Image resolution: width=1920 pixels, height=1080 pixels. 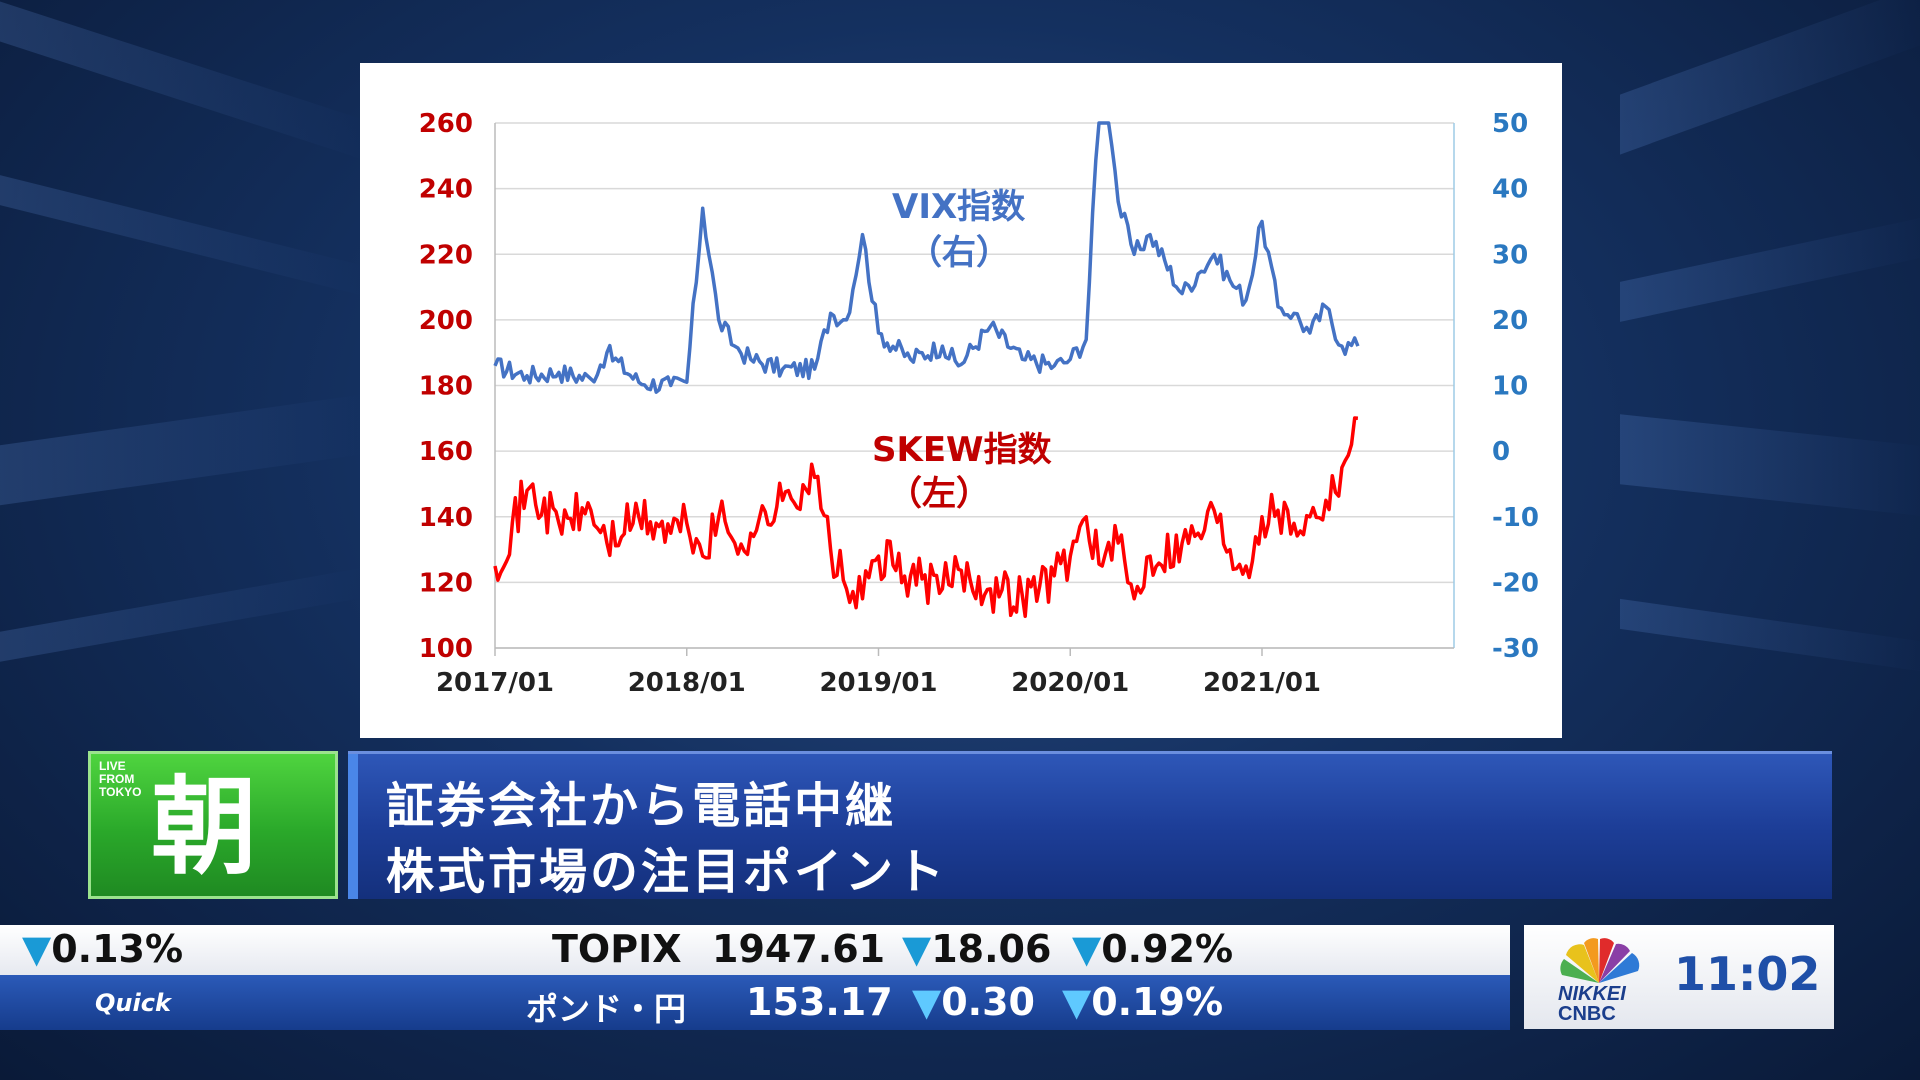 I want to click on y-left-tick-label: 160, so click(x=446, y=452).